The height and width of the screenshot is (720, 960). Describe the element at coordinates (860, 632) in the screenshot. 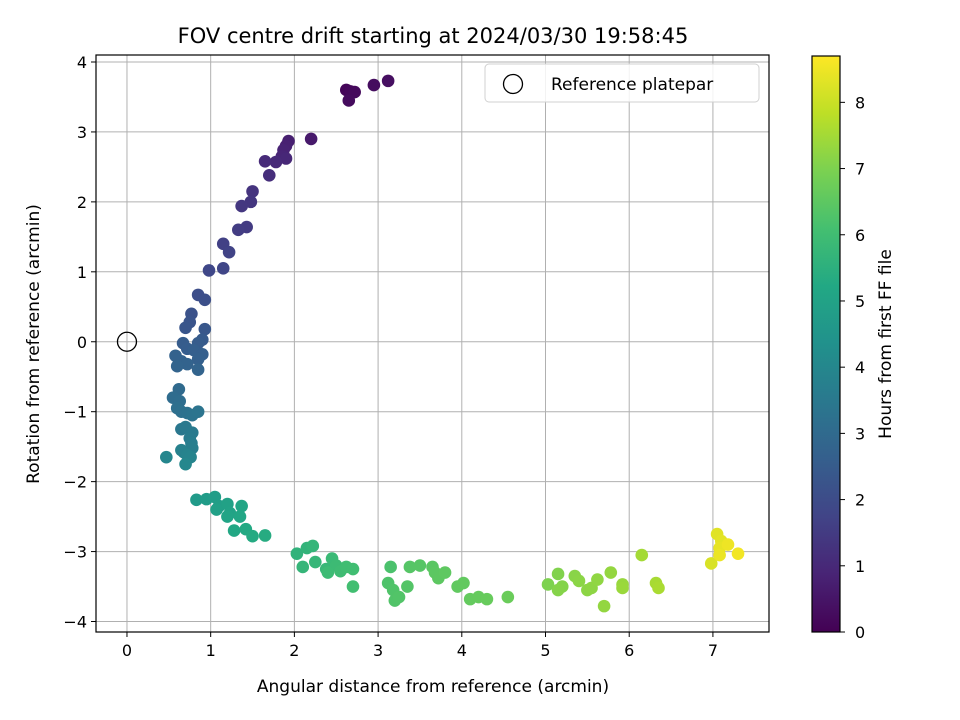

I see `colorbar-tick-label: 0` at that location.